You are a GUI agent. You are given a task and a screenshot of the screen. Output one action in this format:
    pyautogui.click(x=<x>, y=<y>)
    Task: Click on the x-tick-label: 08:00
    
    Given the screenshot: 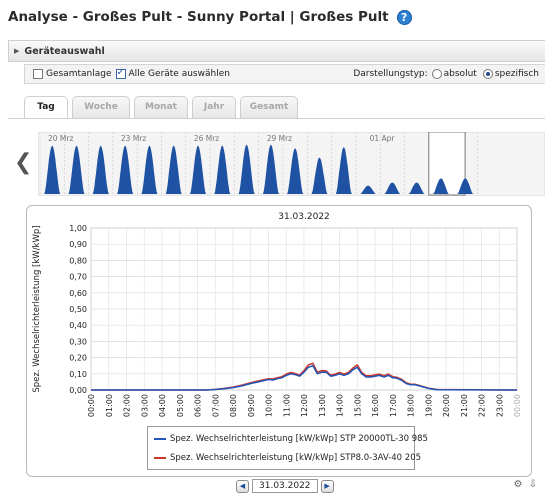 What is the action you would take?
    pyautogui.click(x=233, y=405)
    